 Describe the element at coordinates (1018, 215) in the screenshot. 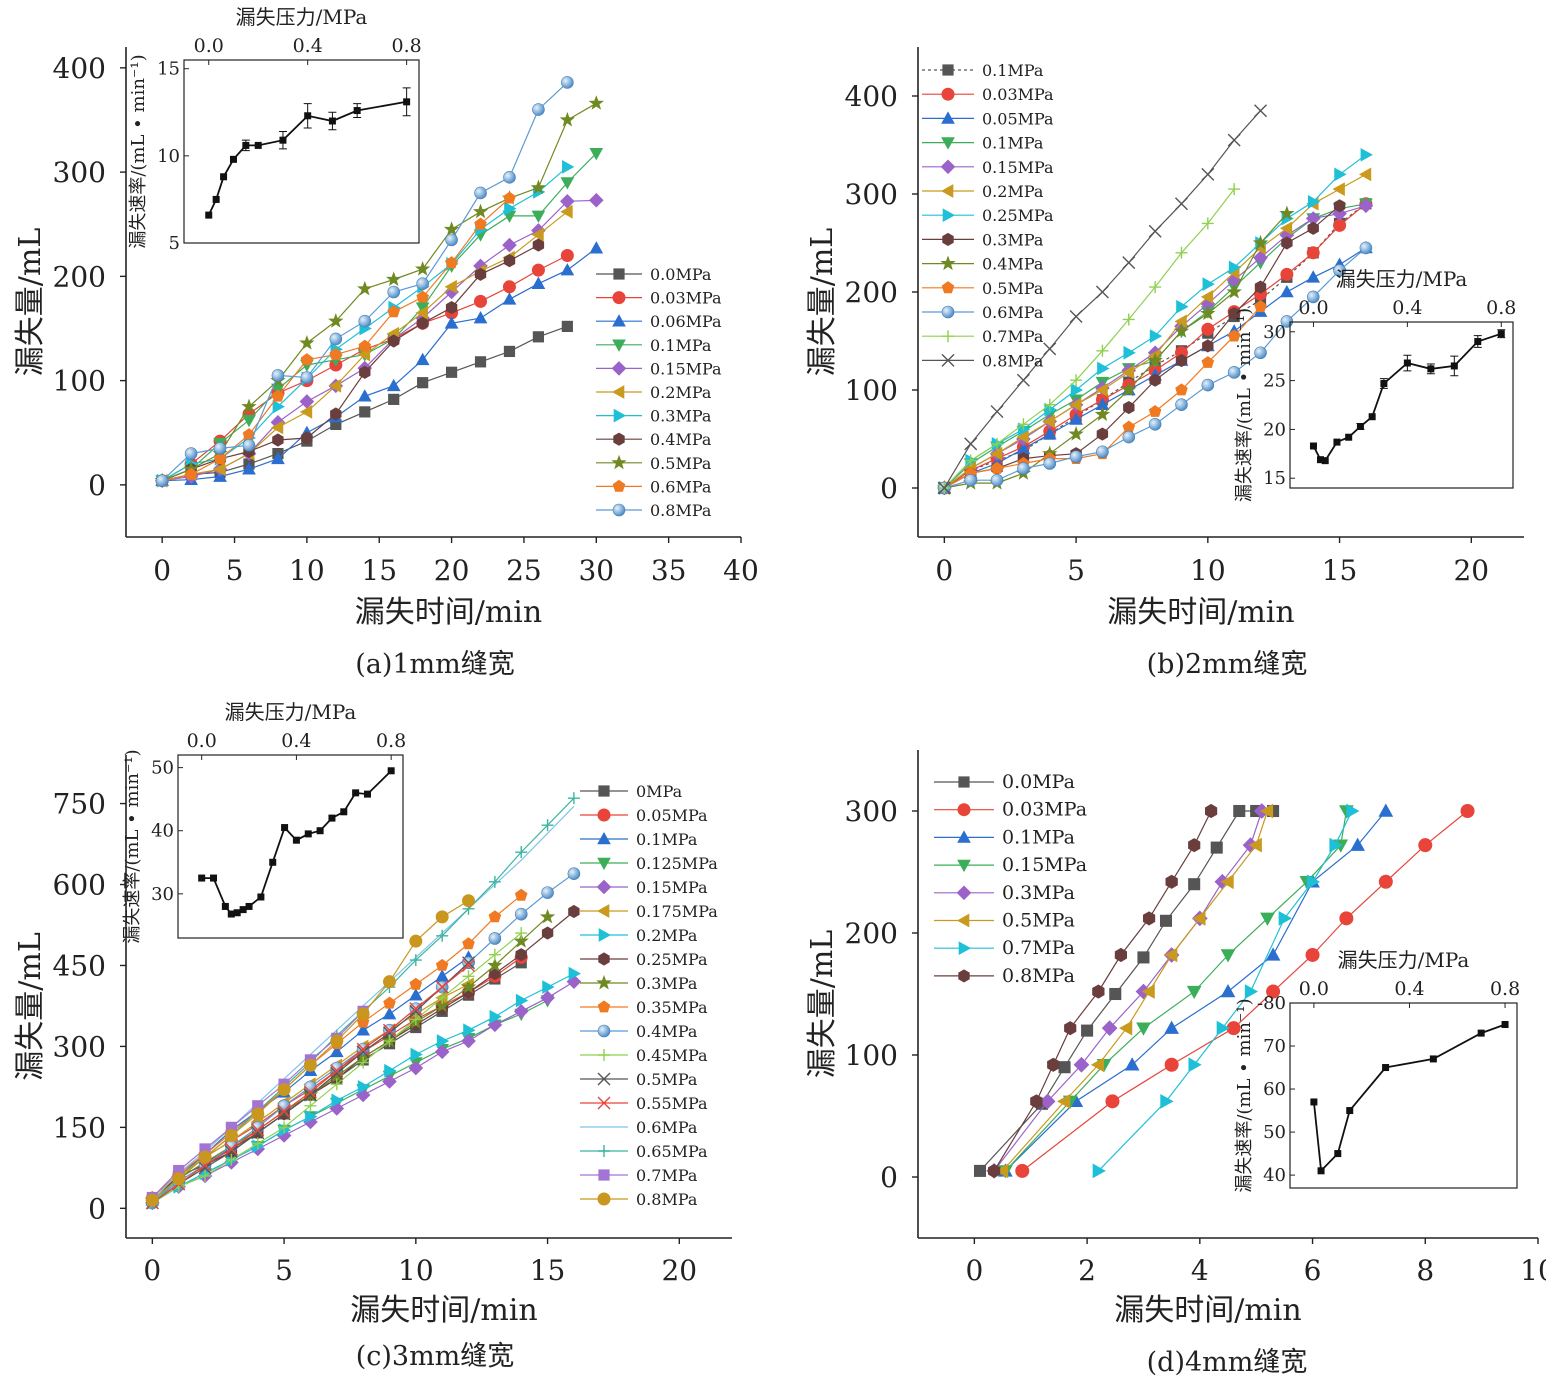

I see `legend-label: 0.25MPa` at that location.